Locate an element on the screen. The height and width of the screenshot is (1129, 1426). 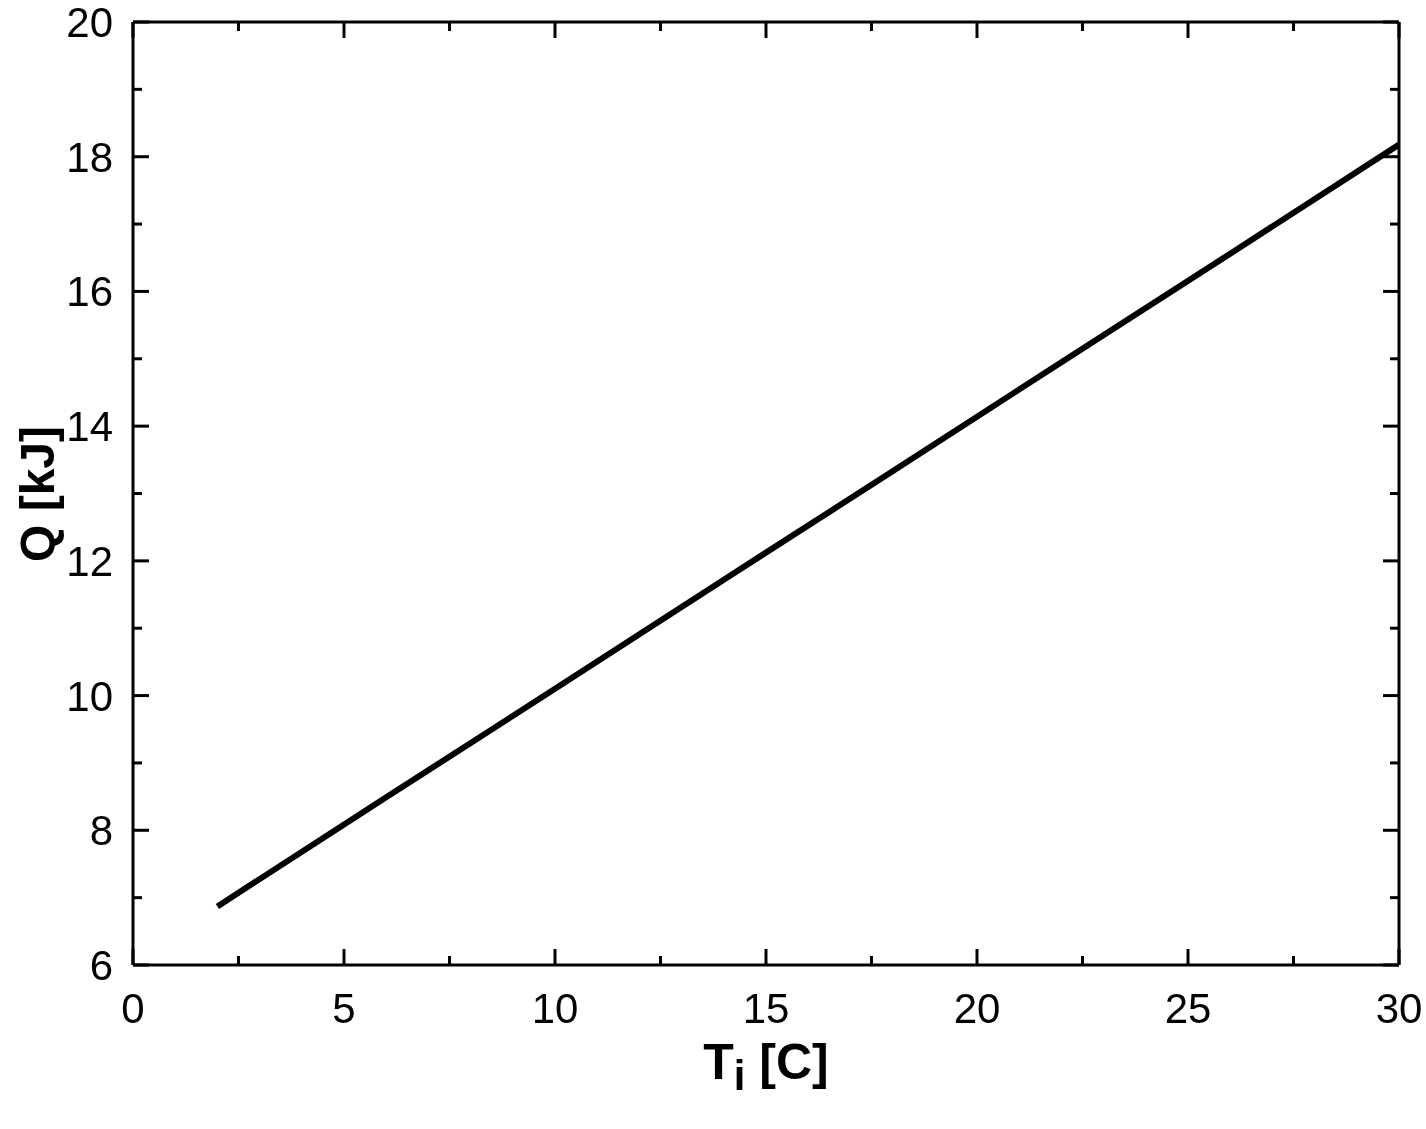
x-tick-label: 10 is located at coordinates (555, 1008).